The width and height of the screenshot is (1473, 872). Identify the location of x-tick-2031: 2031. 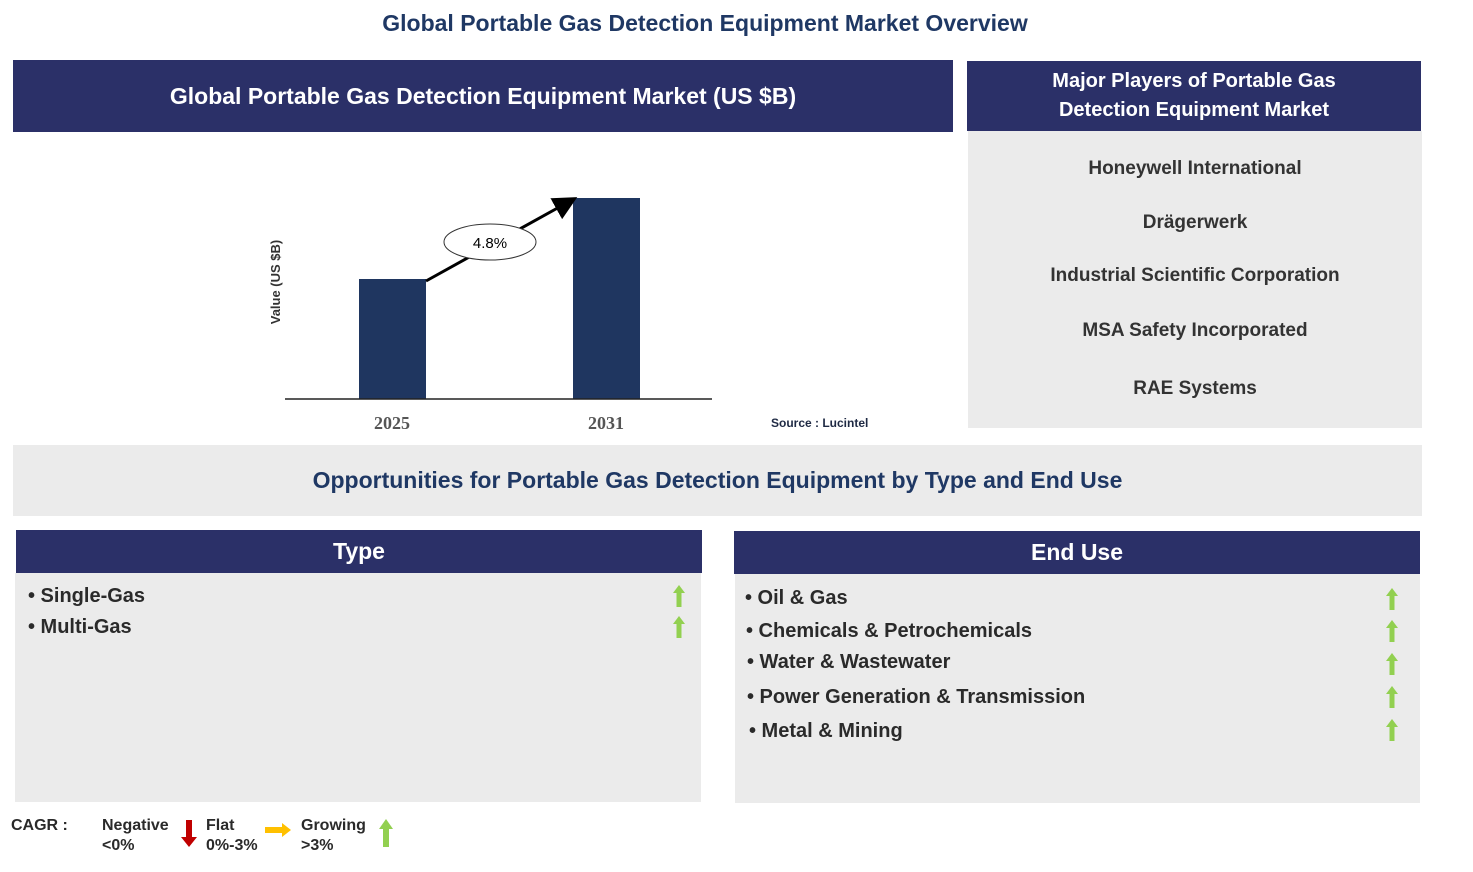
(606, 423).